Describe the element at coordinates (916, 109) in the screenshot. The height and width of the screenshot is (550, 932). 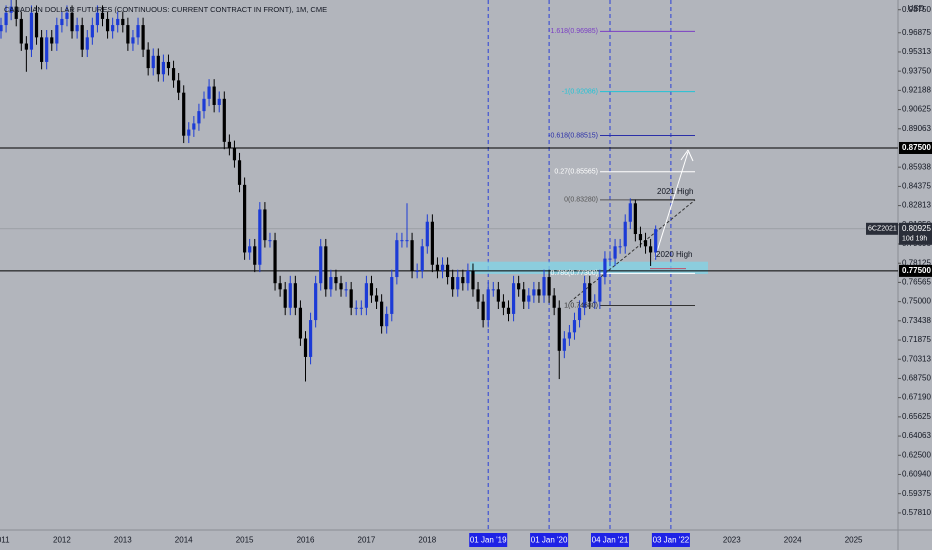
I see `y-tick-label: 0.90625` at that location.